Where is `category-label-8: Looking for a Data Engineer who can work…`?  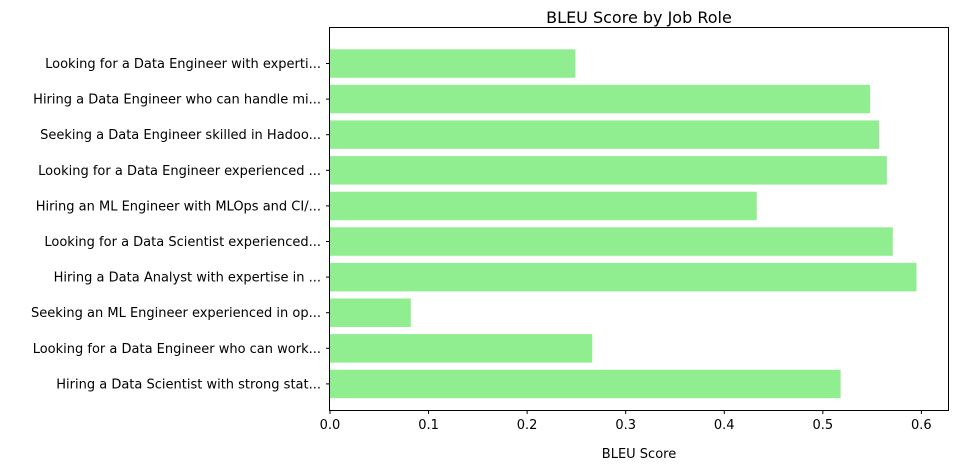
category-label-8: Looking for a Data Engineer who can work… is located at coordinates (177, 349).